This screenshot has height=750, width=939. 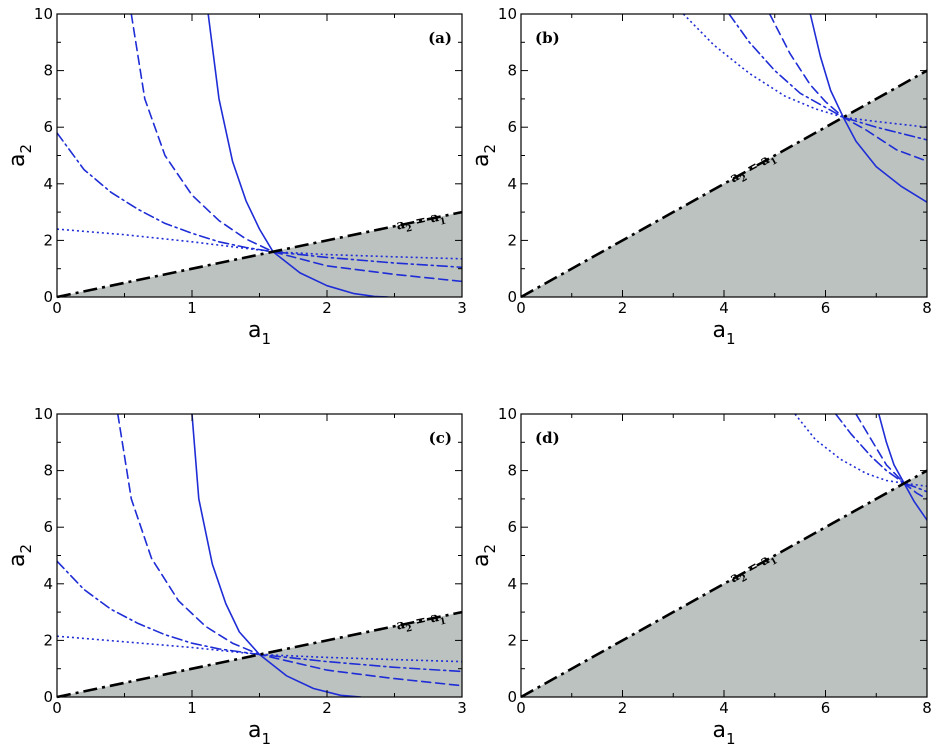 I want to click on panel-label: (a), so click(x=440, y=38).